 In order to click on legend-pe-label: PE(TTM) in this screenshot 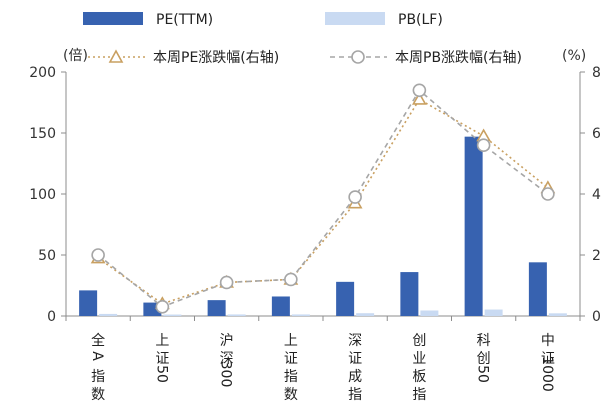, I will do `click(184, 20)`.